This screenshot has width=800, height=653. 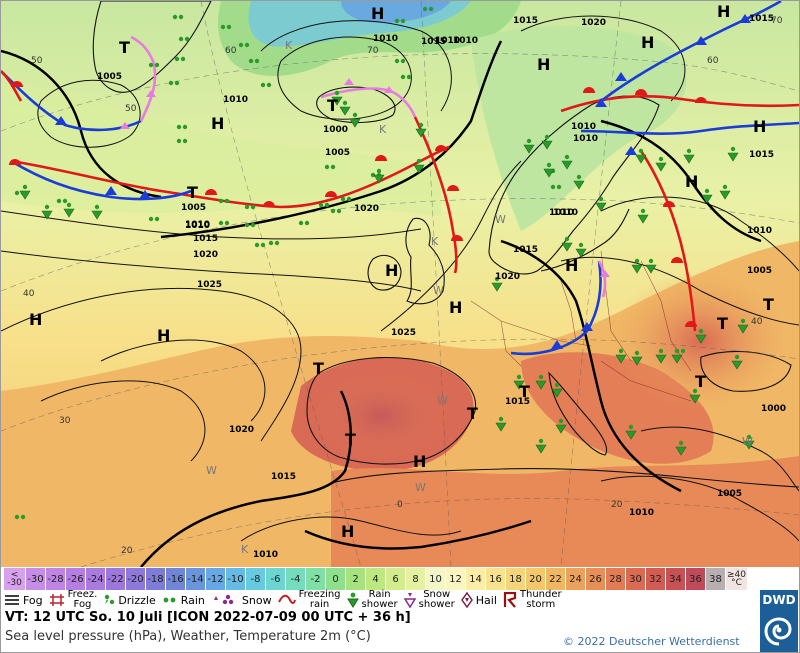 I want to click on scale-cell: -28, so click(x=56, y=579).